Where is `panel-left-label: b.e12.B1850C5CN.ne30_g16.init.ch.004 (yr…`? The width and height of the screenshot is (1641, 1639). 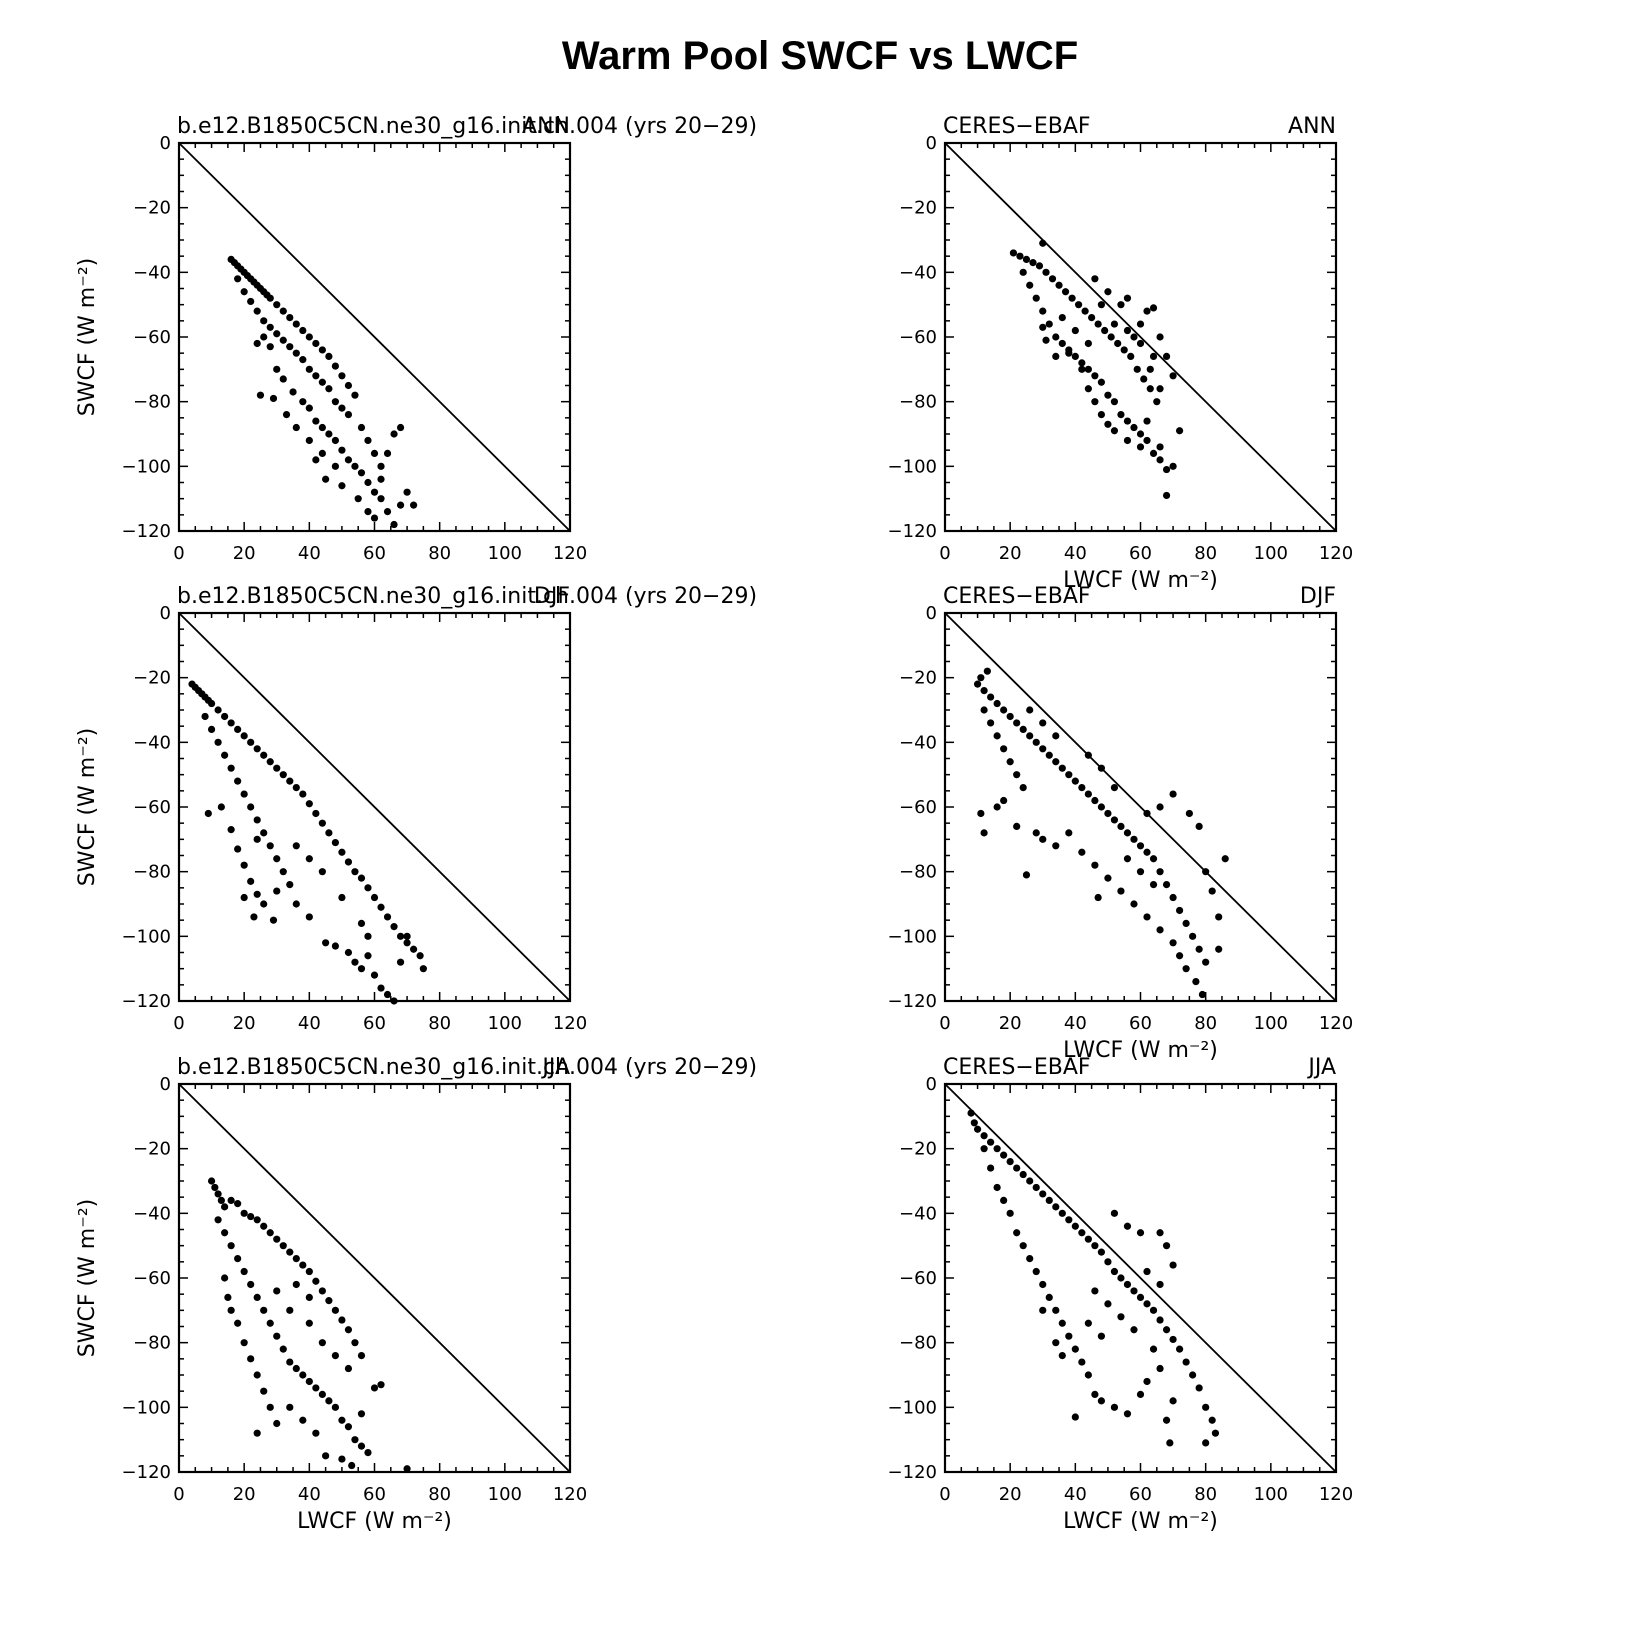 panel-left-label: b.e12.B1850C5CN.ne30_g16.init.ch.004 (yr… is located at coordinates (467, 596).